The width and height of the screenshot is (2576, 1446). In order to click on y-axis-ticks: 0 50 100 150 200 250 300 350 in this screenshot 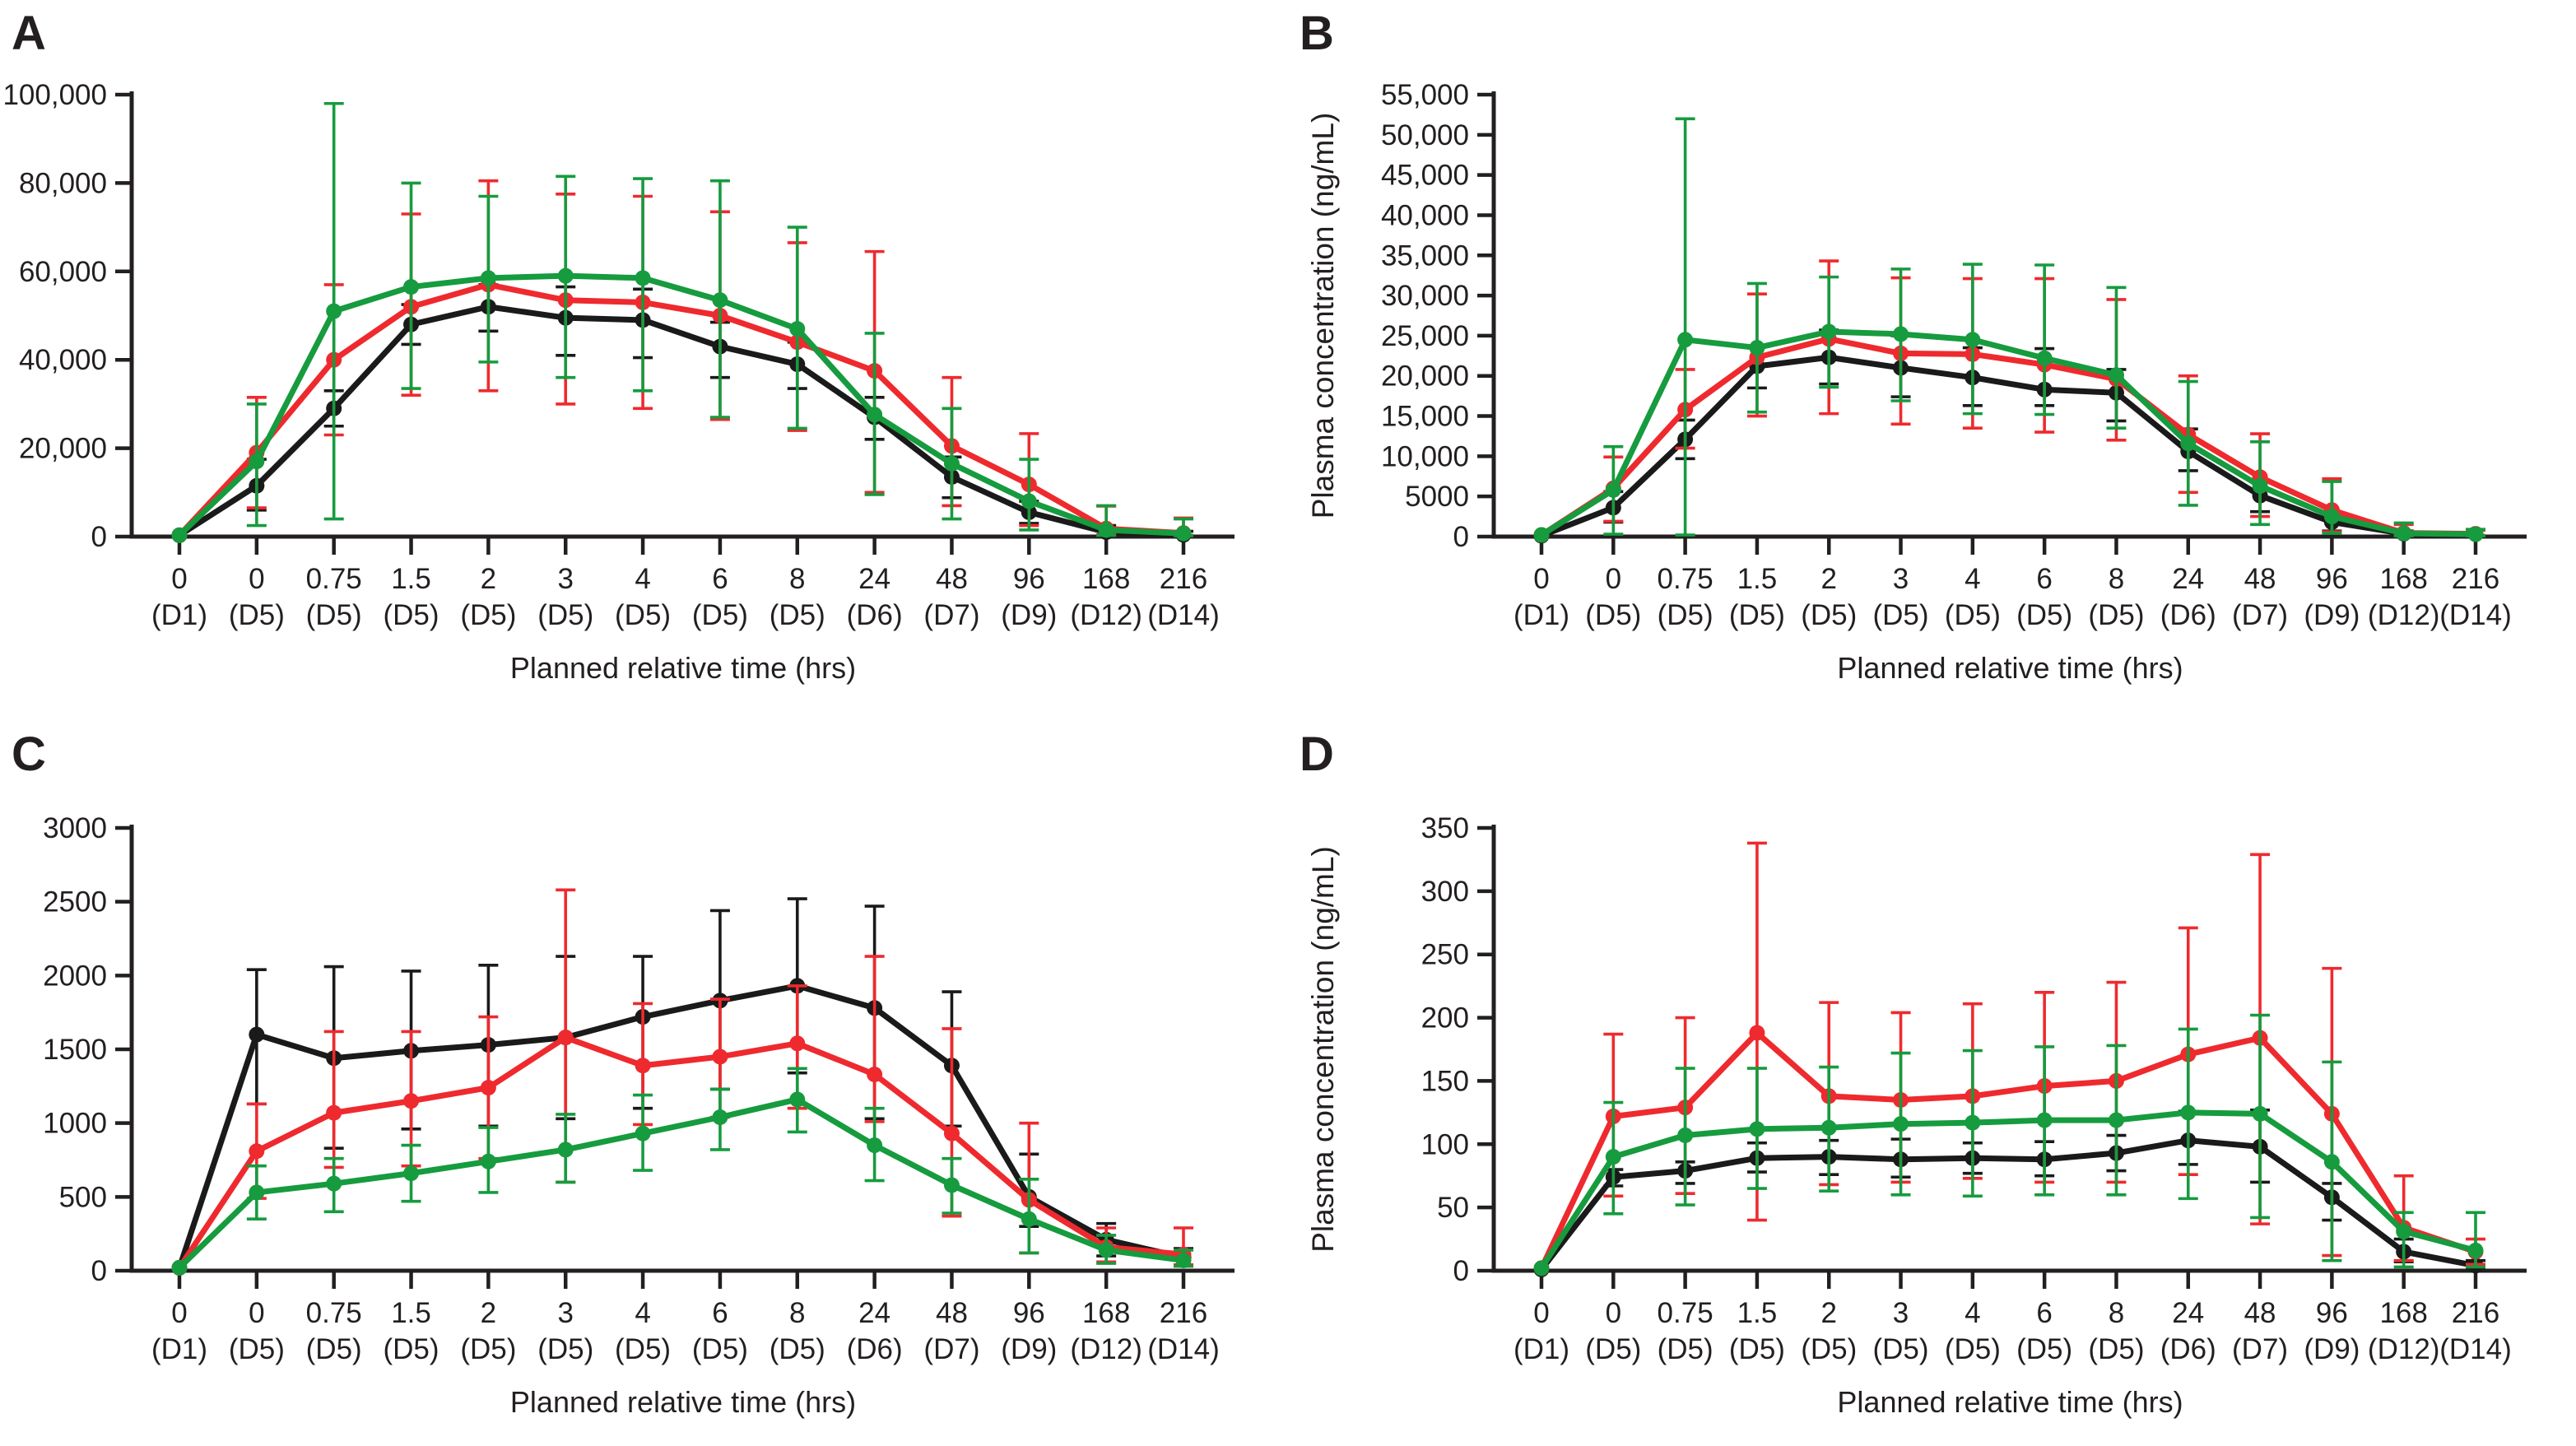, I will do `click(1457, 1049)`.